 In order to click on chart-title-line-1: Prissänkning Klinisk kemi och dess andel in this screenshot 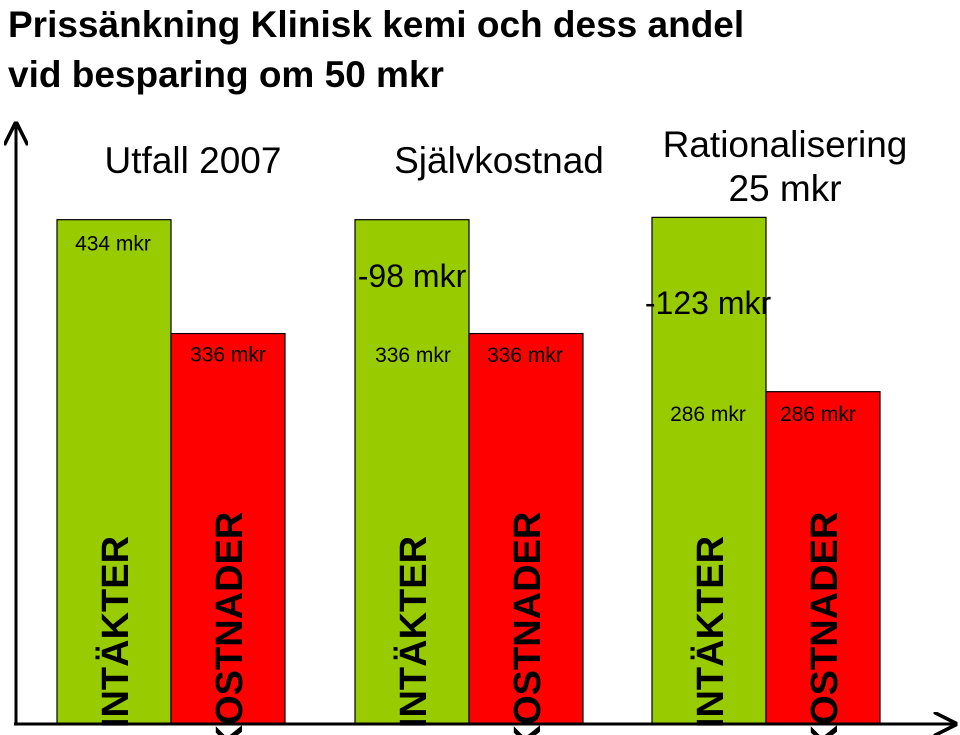, I will do `click(376, 24)`.